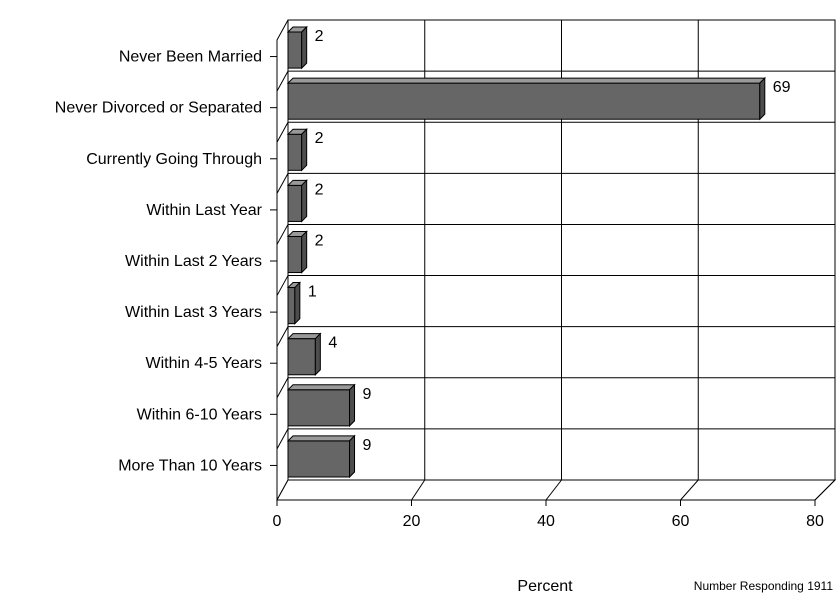  What do you see at coordinates (545, 586) in the screenshot?
I see `x-axis-title: Percent` at bounding box center [545, 586].